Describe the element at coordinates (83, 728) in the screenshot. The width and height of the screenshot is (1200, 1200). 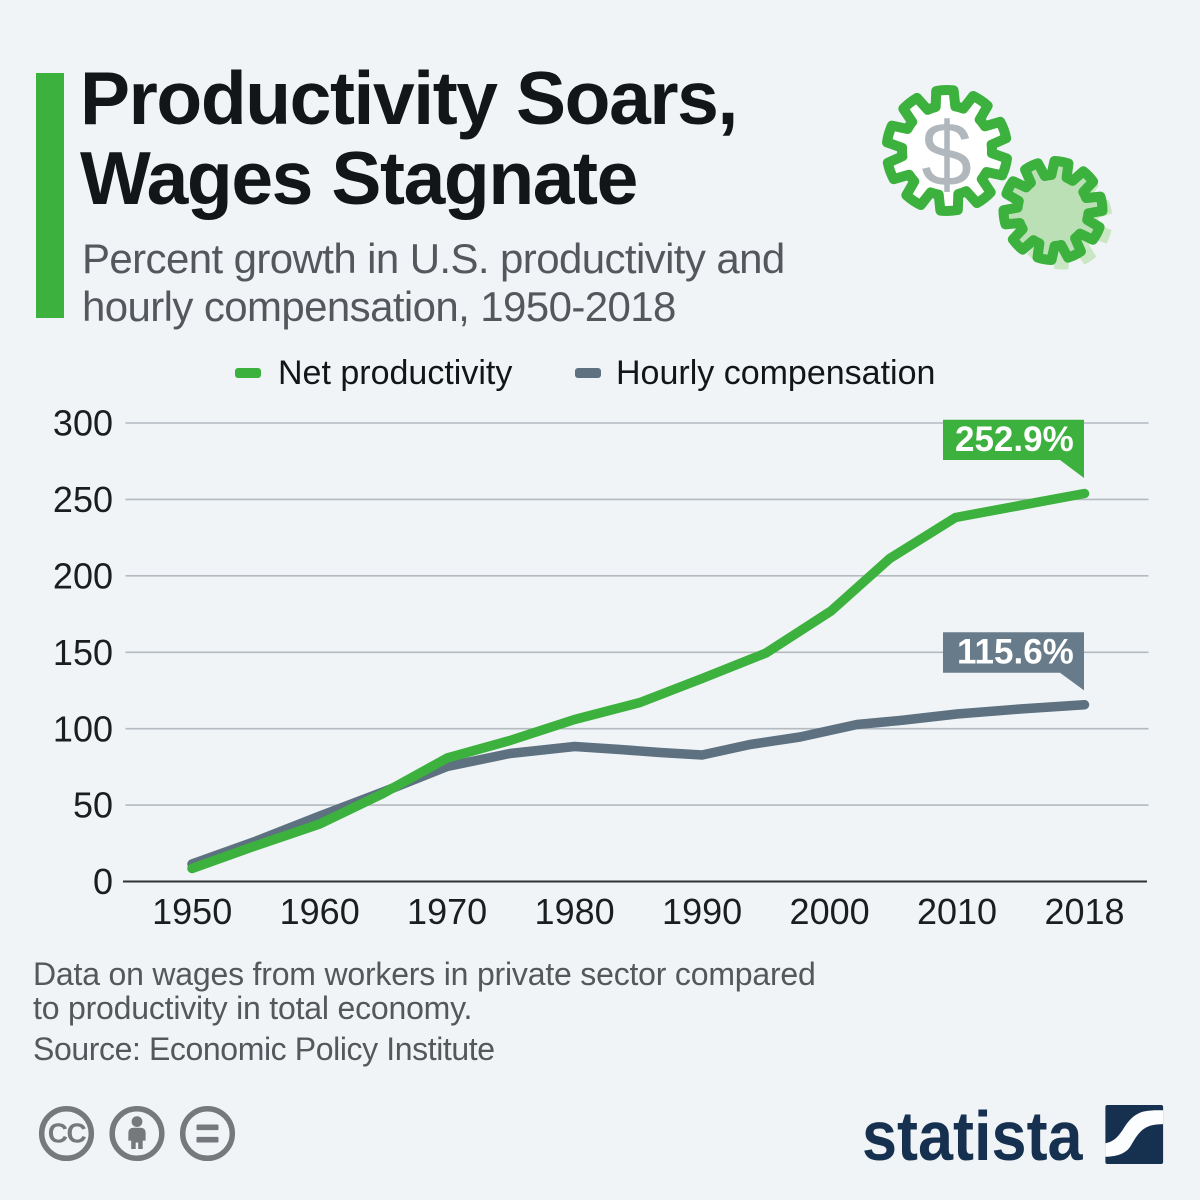
I see `svg-text: 100` at that location.